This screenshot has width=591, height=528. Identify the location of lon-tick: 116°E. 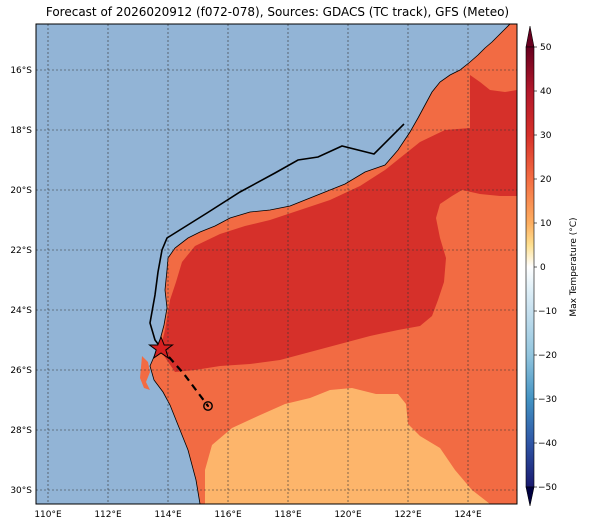
(228, 515).